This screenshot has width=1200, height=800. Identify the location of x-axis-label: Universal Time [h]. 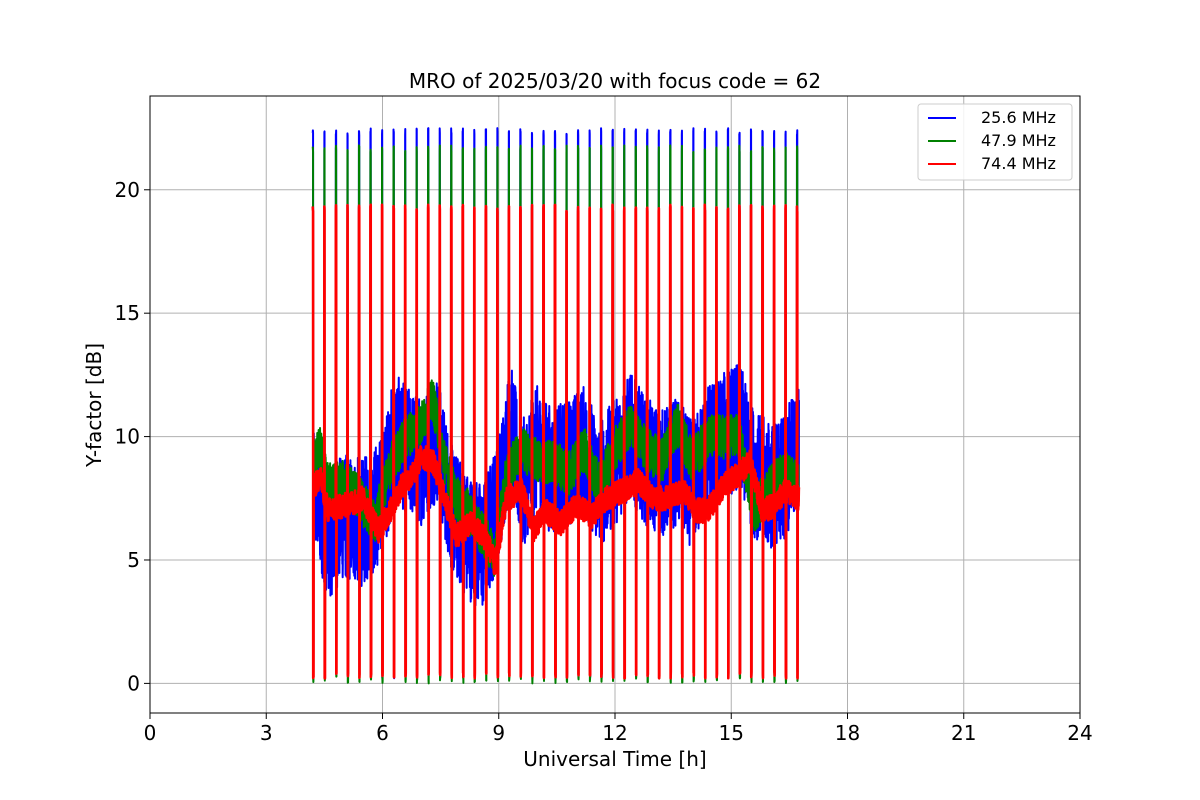
(614, 759).